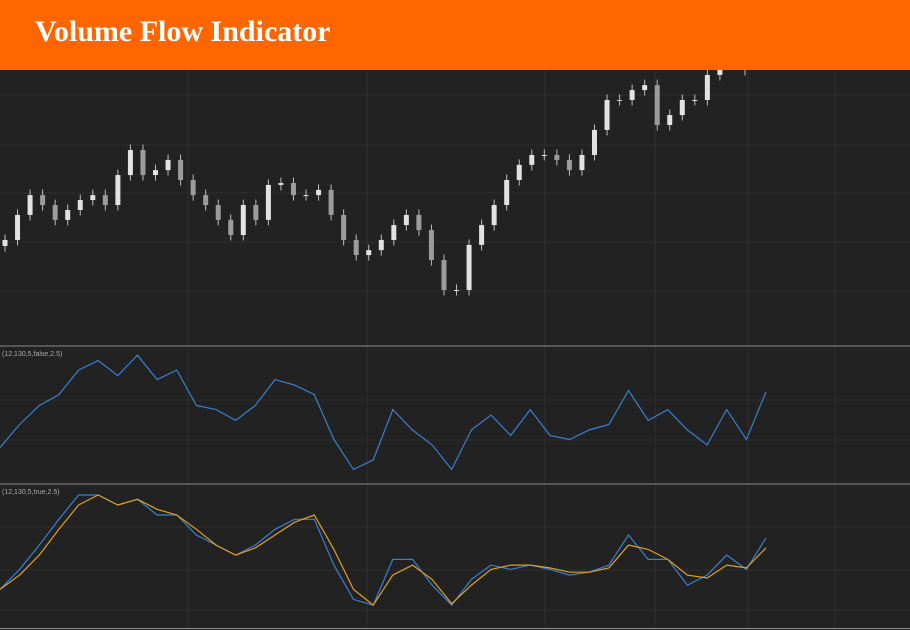 The height and width of the screenshot is (630, 910). Describe the element at coordinates (31, 492) in the screenshot. I see `indicator-label: (12,130,5,true,2.5)` at that location.